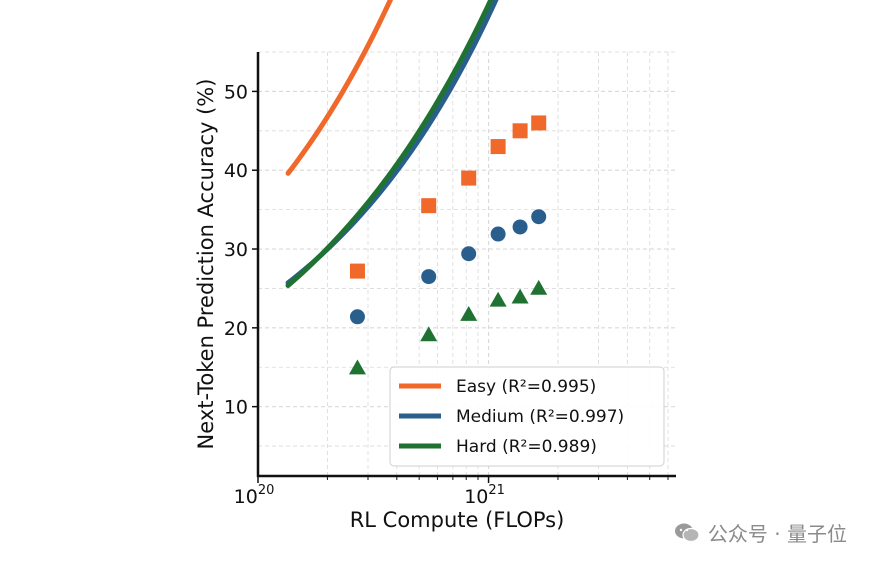 This screenshot has width=873, height=567. What do you see at coordinates (236, 329) in the screenshot?
I see `y-tick-label: 20` at bounding box center [236, 329].